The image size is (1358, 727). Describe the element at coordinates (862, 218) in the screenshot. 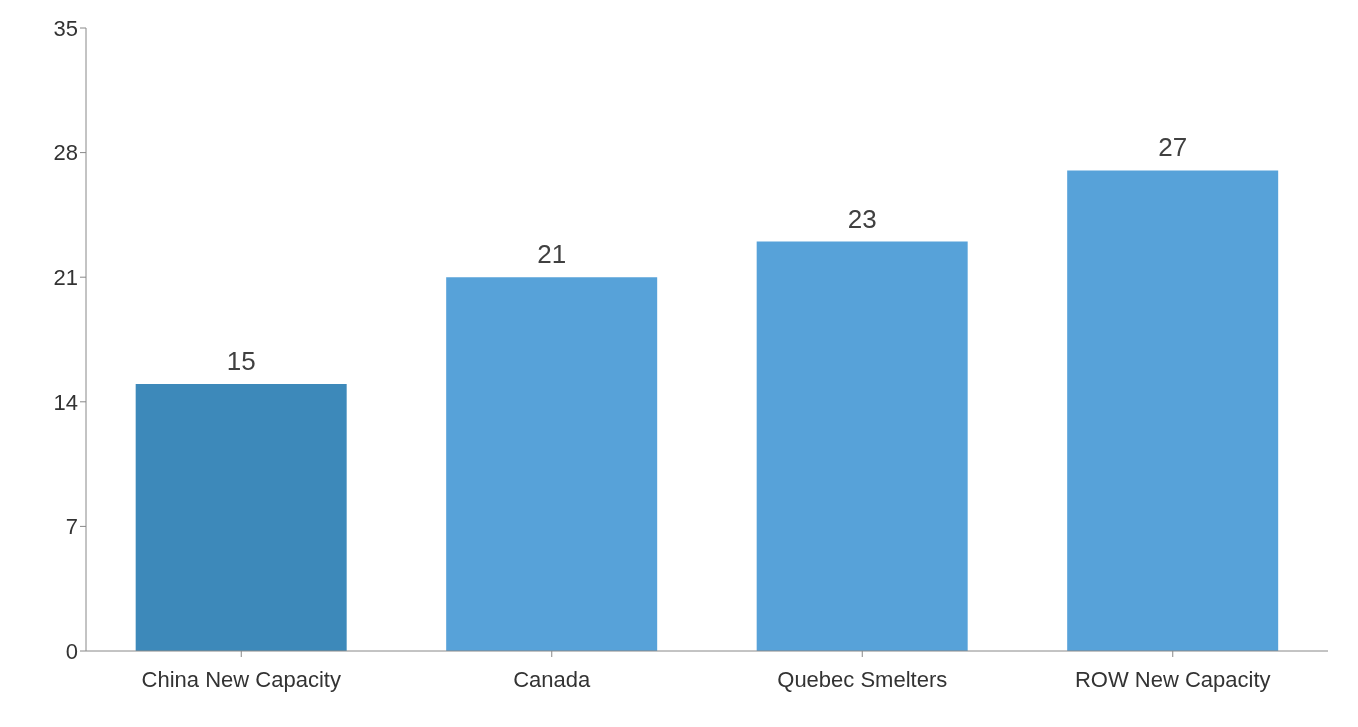

I see `data-label: 23` at that location.